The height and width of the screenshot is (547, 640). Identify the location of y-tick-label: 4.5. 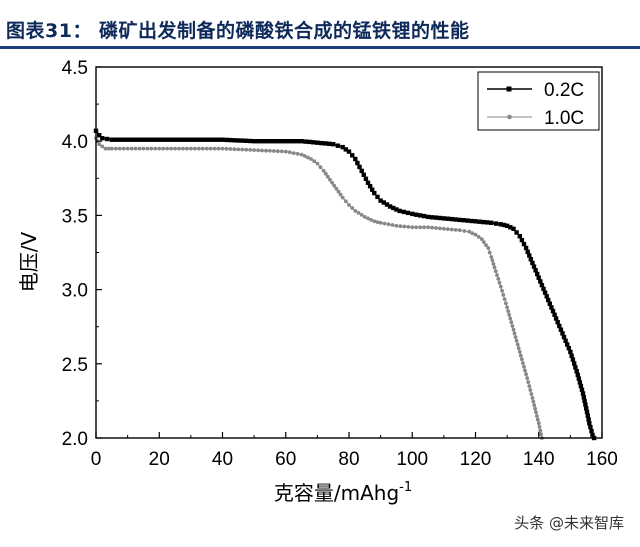
(75, 68).